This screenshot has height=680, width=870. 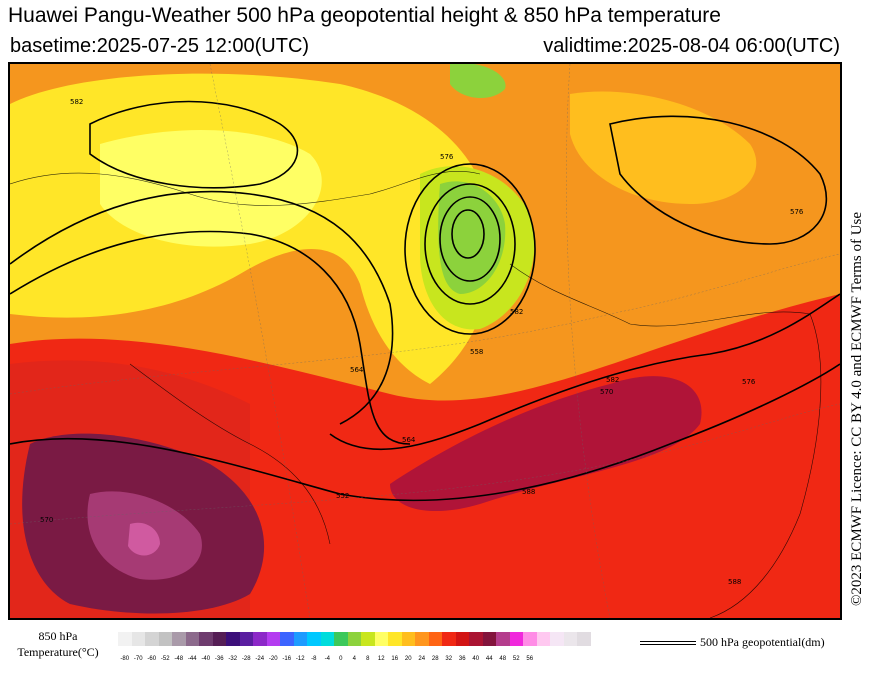 What do you see at coordinates (516, 659) in the screenshot?
I see `colorbar-tick-label: 52` at bounding box center [516, 659].